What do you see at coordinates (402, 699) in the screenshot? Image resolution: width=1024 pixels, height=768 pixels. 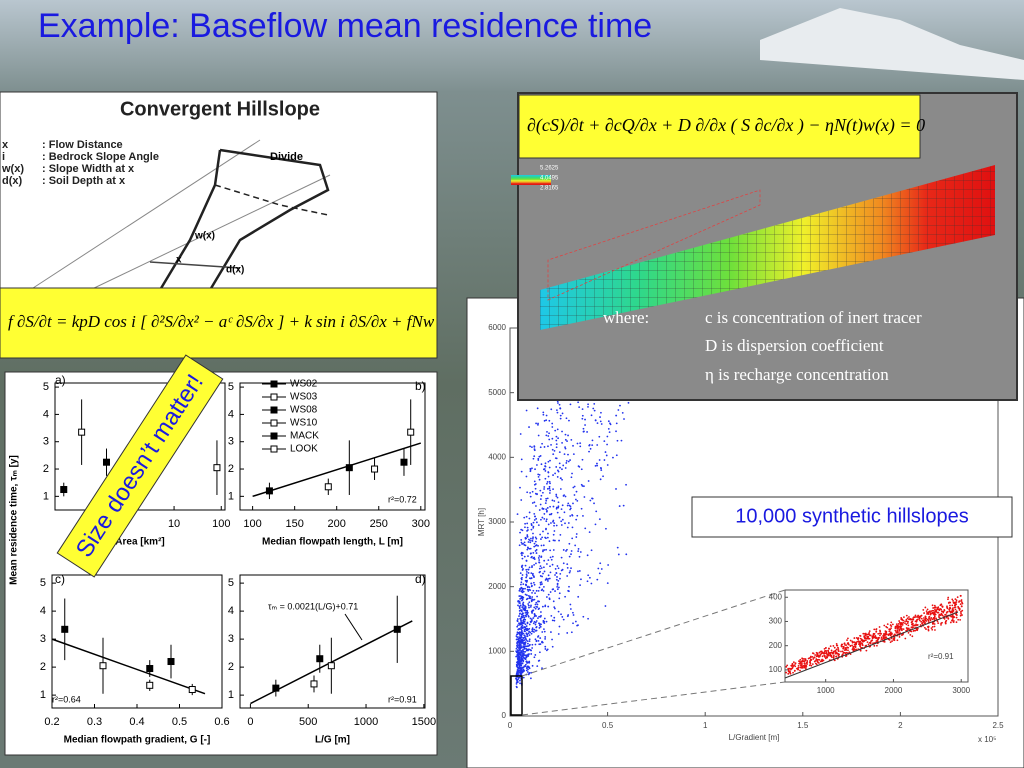 I see `annotation: r²=0.91` at bounding box center [402, 699].